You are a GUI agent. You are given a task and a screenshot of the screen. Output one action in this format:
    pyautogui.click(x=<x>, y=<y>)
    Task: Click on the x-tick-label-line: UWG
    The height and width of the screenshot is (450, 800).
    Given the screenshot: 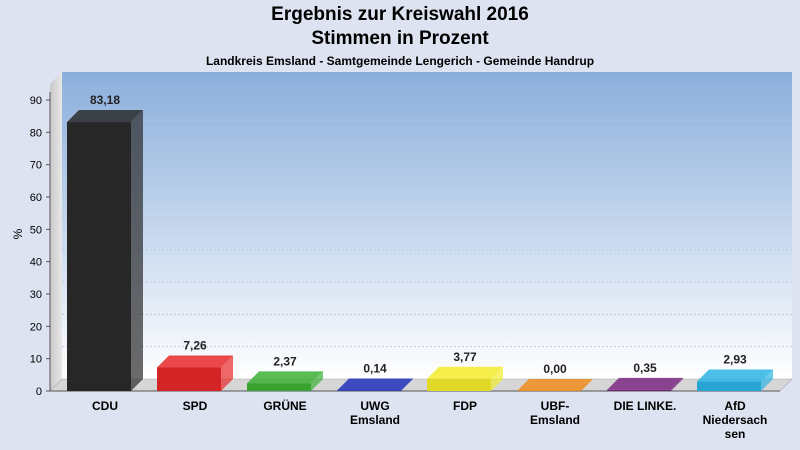 What is the action you would take?
    pyautogui.click(x=374, y=406)
    